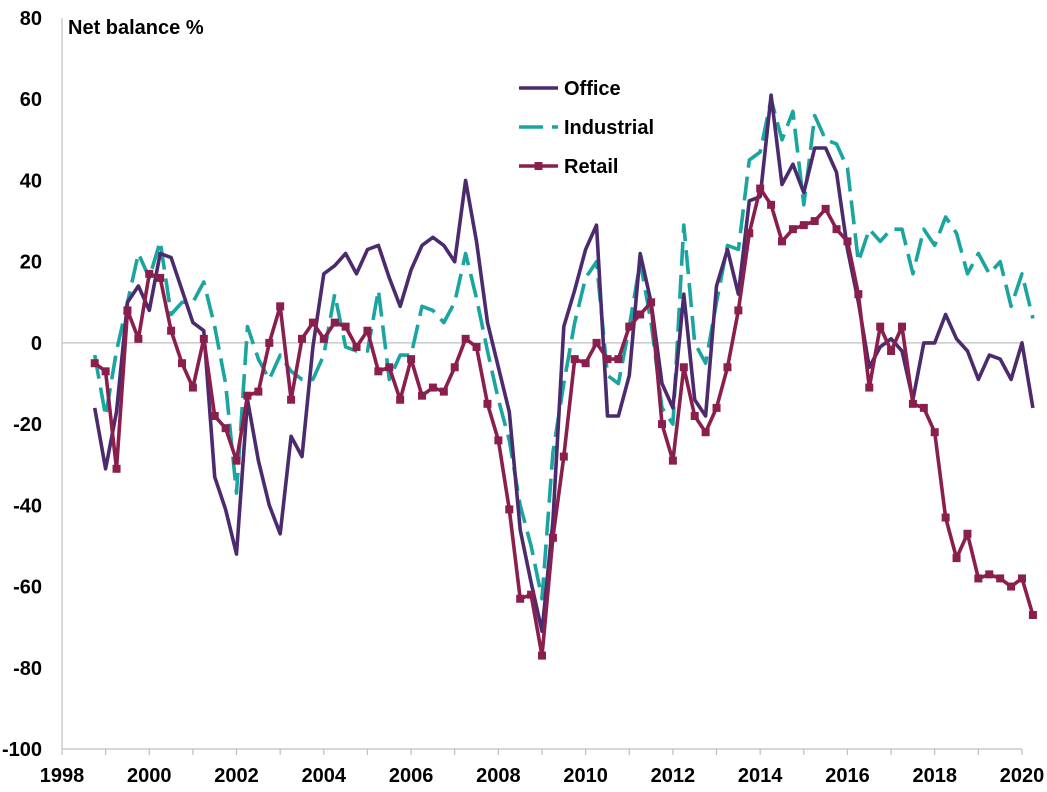 The height and width of the screenshot is (792, 1047). I want to click on legend-item-office: Office, so click(570, 89).